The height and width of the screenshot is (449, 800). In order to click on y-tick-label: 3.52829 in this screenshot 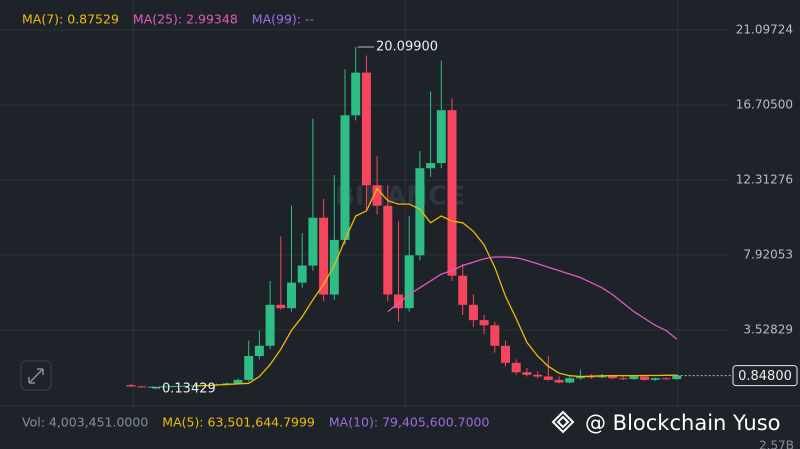, I will do `click(768, 329)`.